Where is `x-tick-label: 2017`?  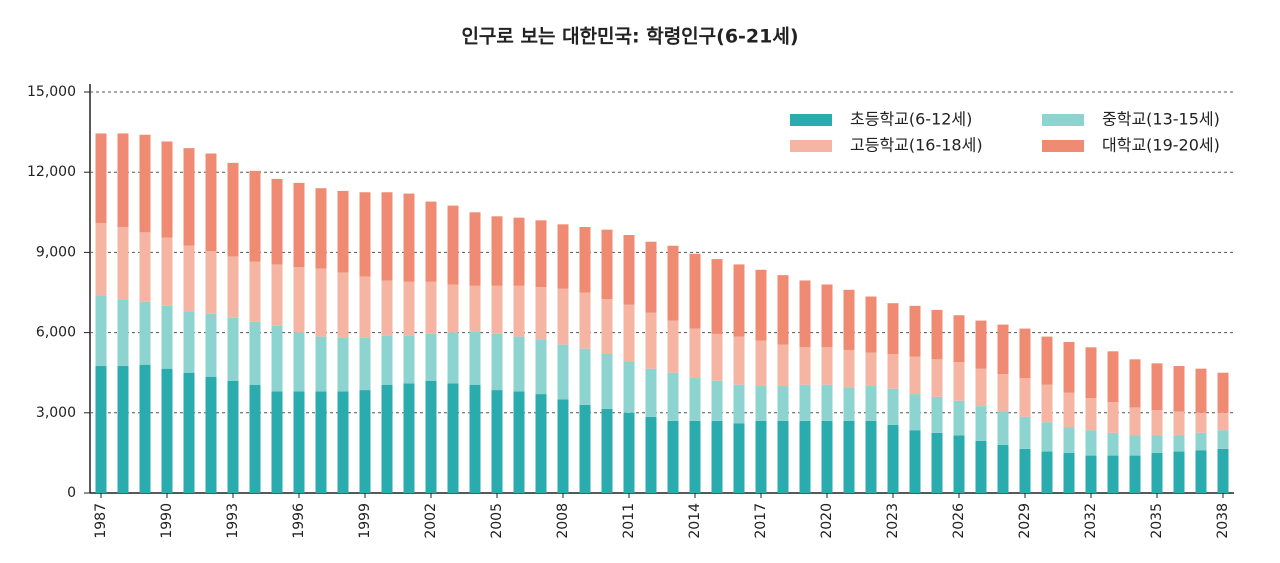
x-tick-label: 2017 is located at coordinates (761, 521).